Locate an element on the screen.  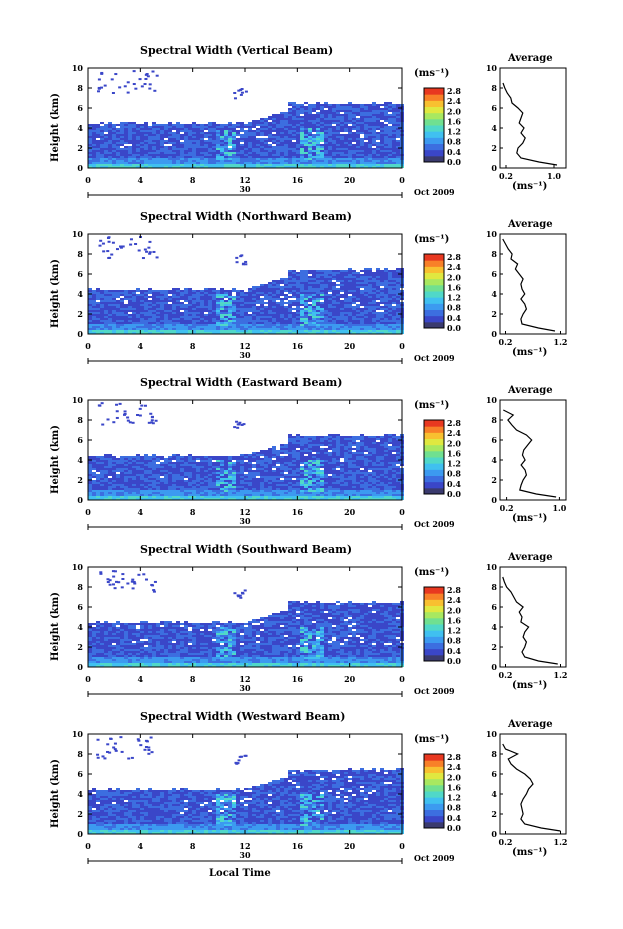
y-tick-label: 8 is located at coordinates (80, 254).